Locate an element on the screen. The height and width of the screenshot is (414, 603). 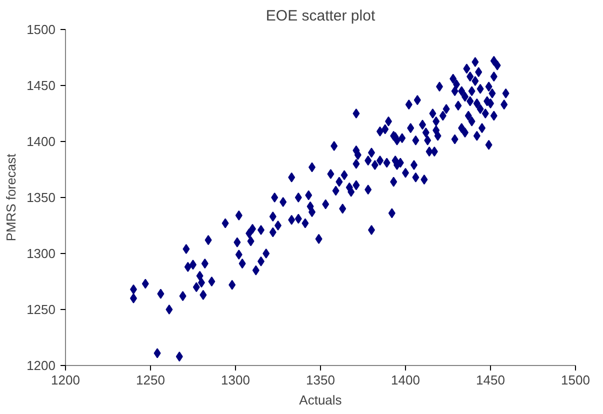
y-tick-label: 1500 is located at coordinates (41, 29).